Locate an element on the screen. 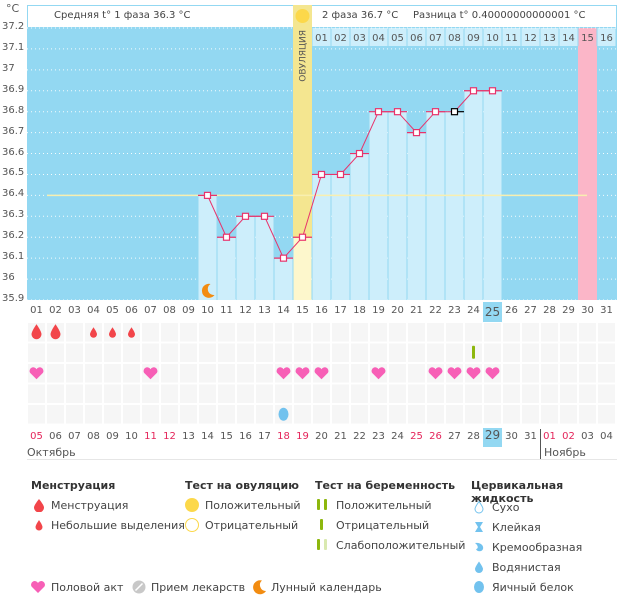 This screenshot has width=626, height=595. calendar-date-label: 26 is located at coordinates (435, 436).